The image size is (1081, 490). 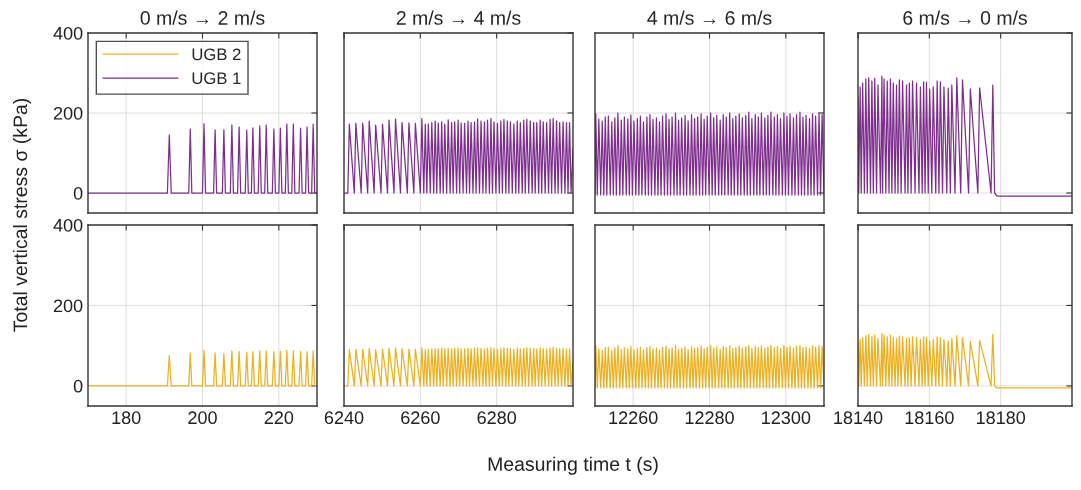 What do you see at coordinates (126, 418) in the screenshot?
I see `x-tick-label: 180` at bounding box center [126, 418].